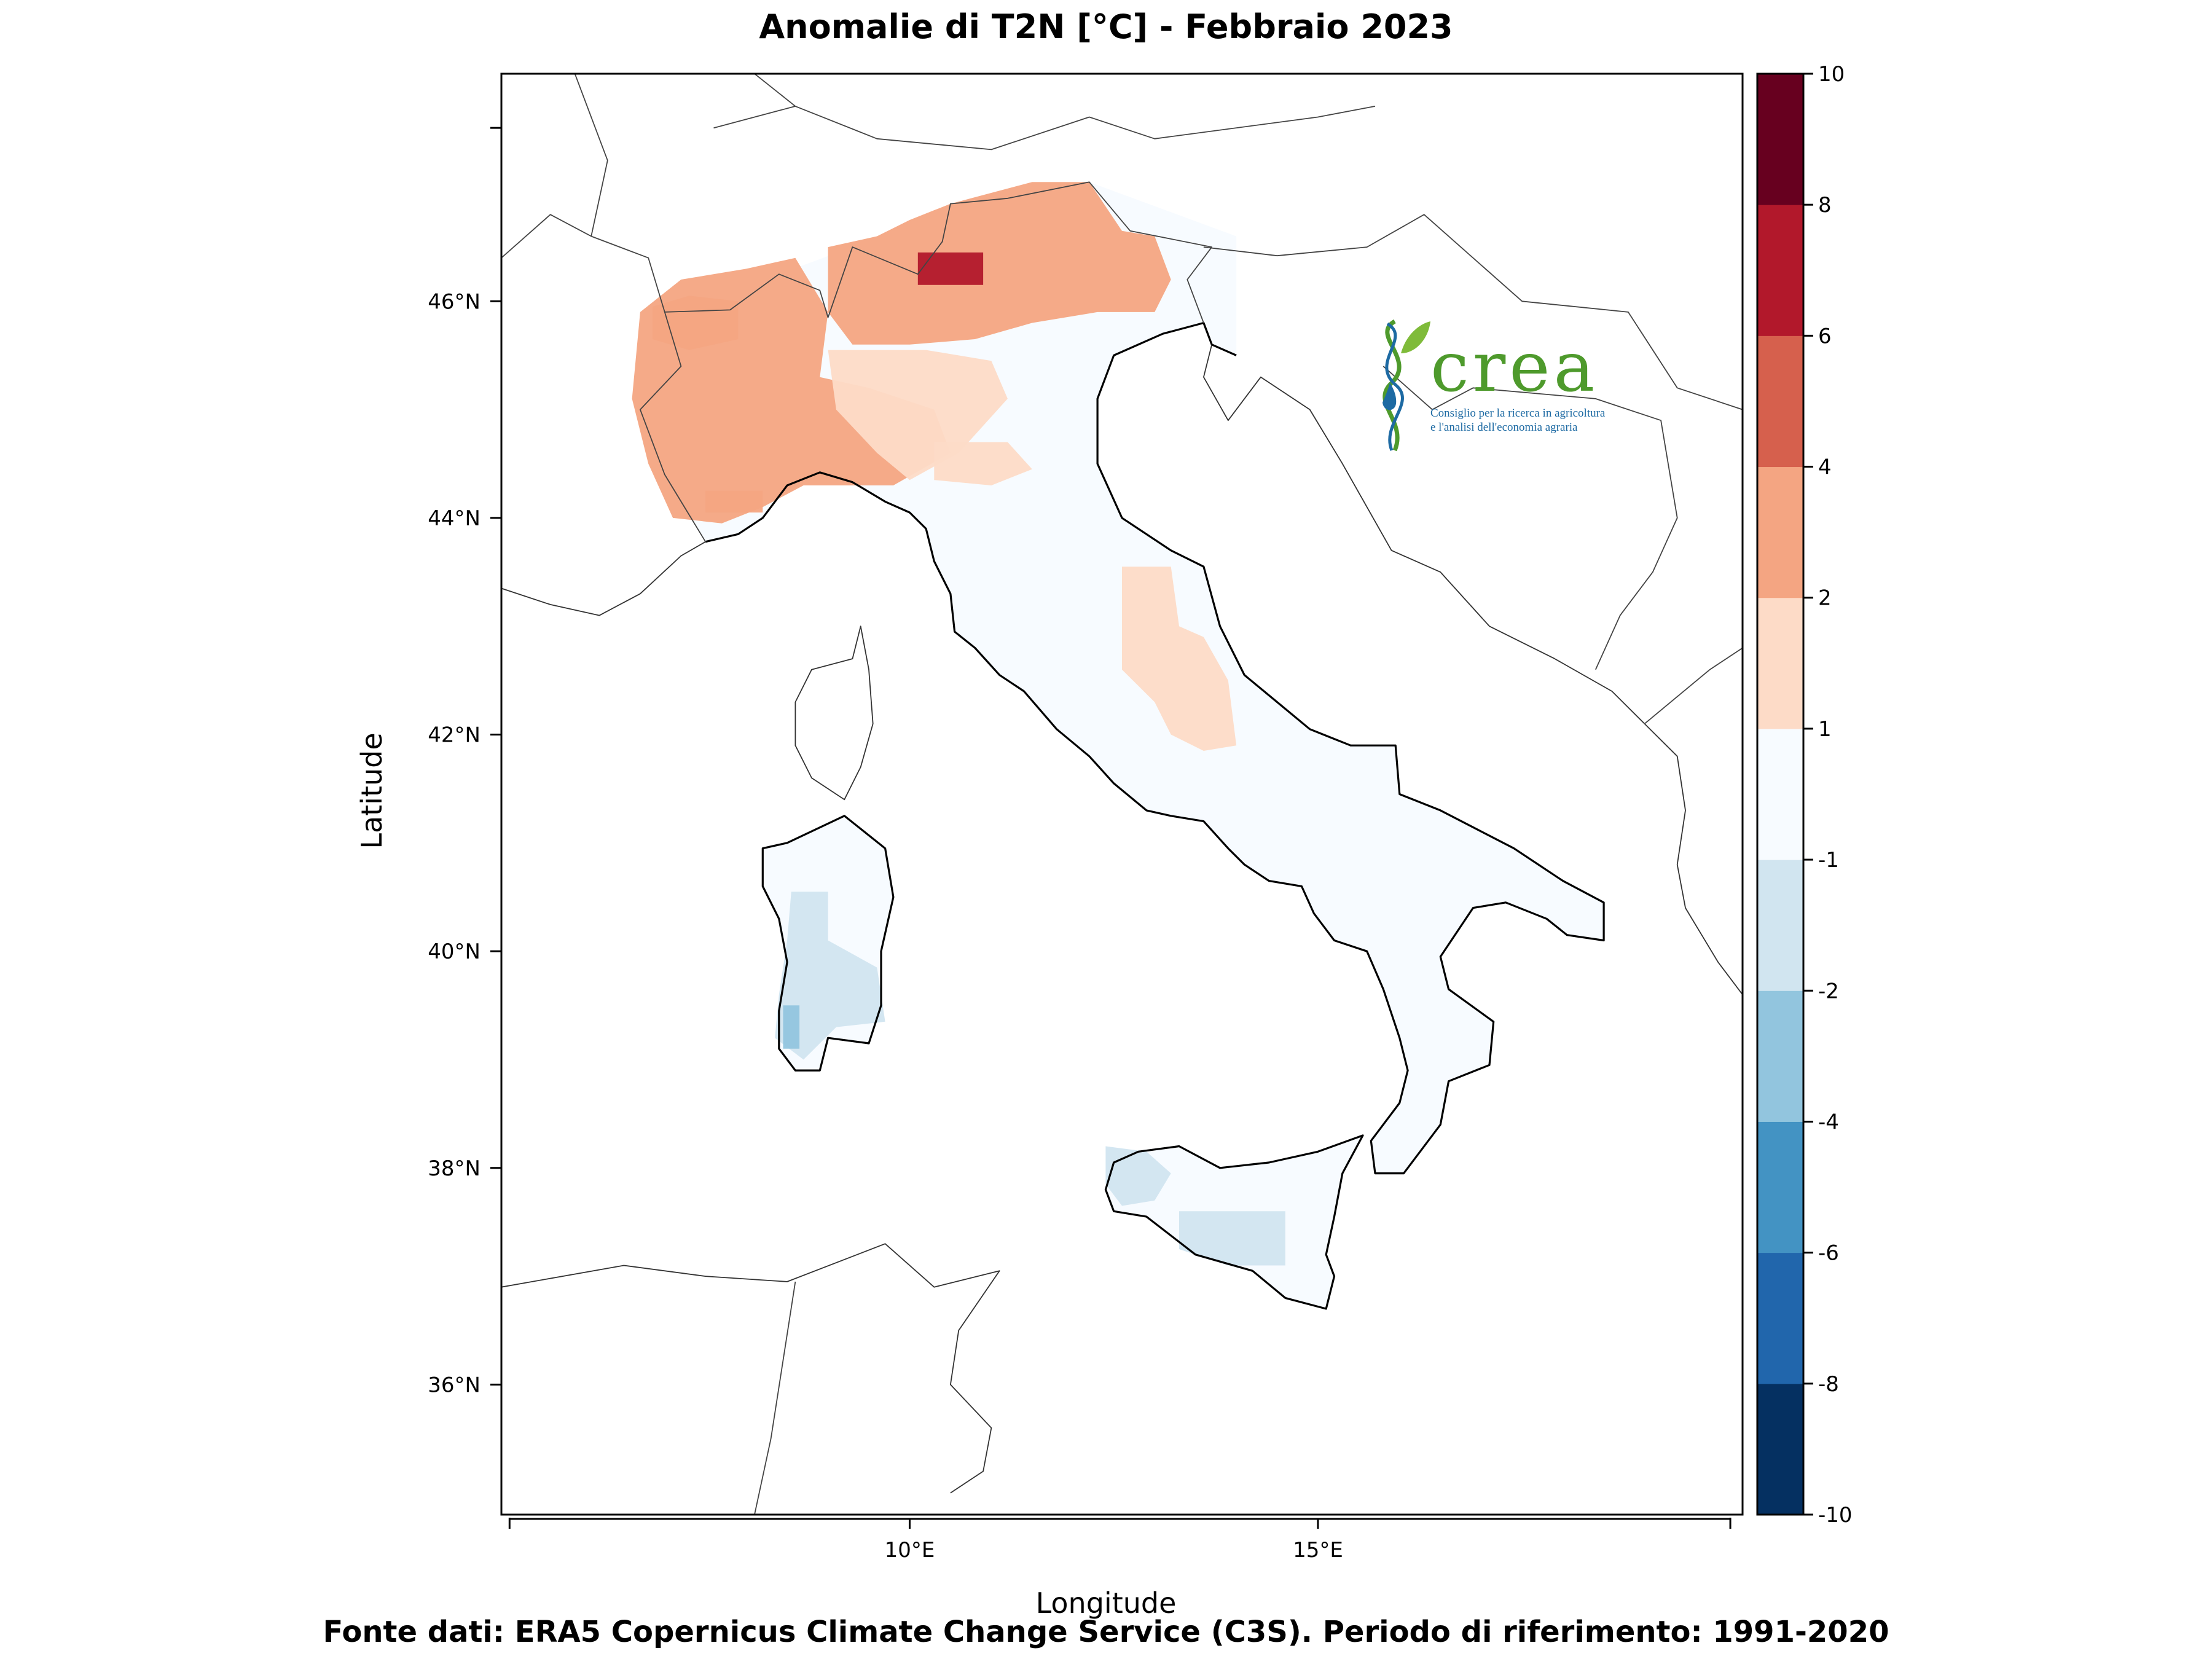 The image size is (2212, 1659). I want to click on colorbar-label: -10, so click(1835, 1515).